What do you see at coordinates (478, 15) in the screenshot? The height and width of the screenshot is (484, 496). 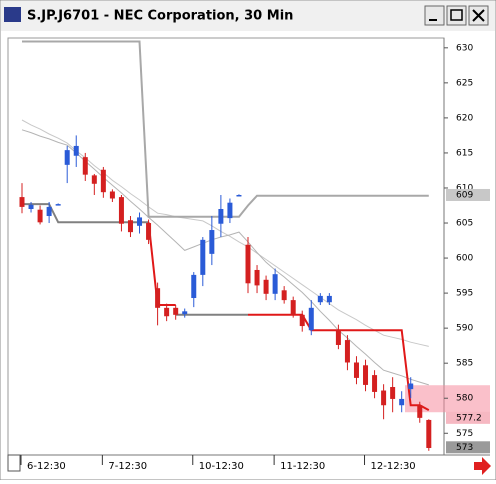 I see `close-icon` at bounding box center [478, 15].